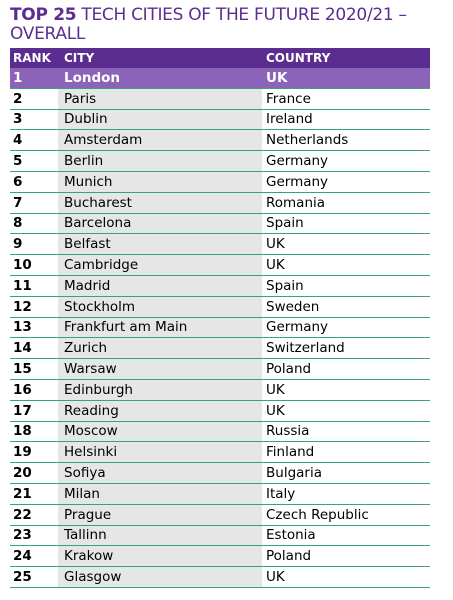  Describe the element at coordinates (22, 306) in the screenshot. I see `rank-cell: 12` at that location.